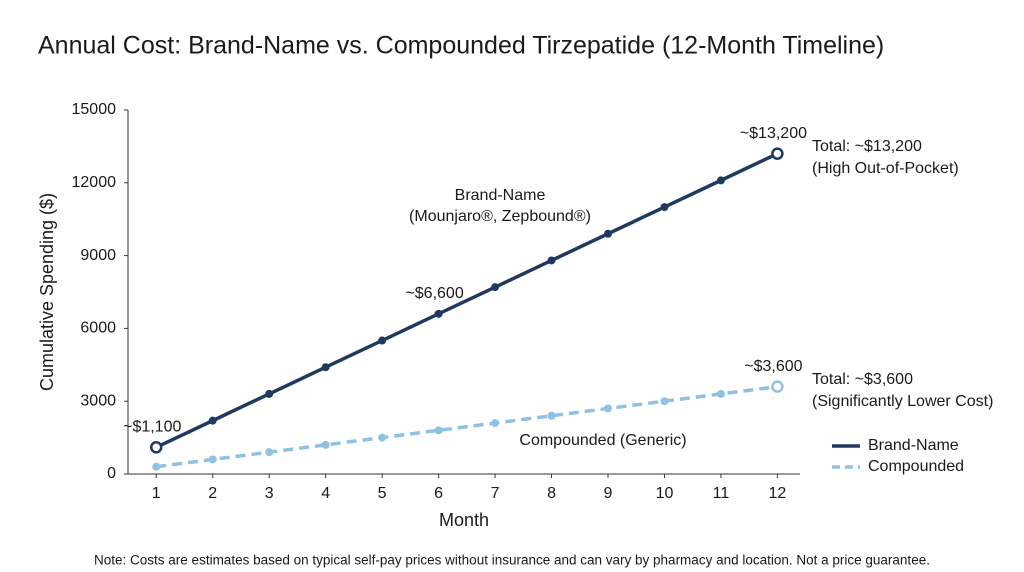  I want to click on x-tick-label: 2, so click(212, 493).